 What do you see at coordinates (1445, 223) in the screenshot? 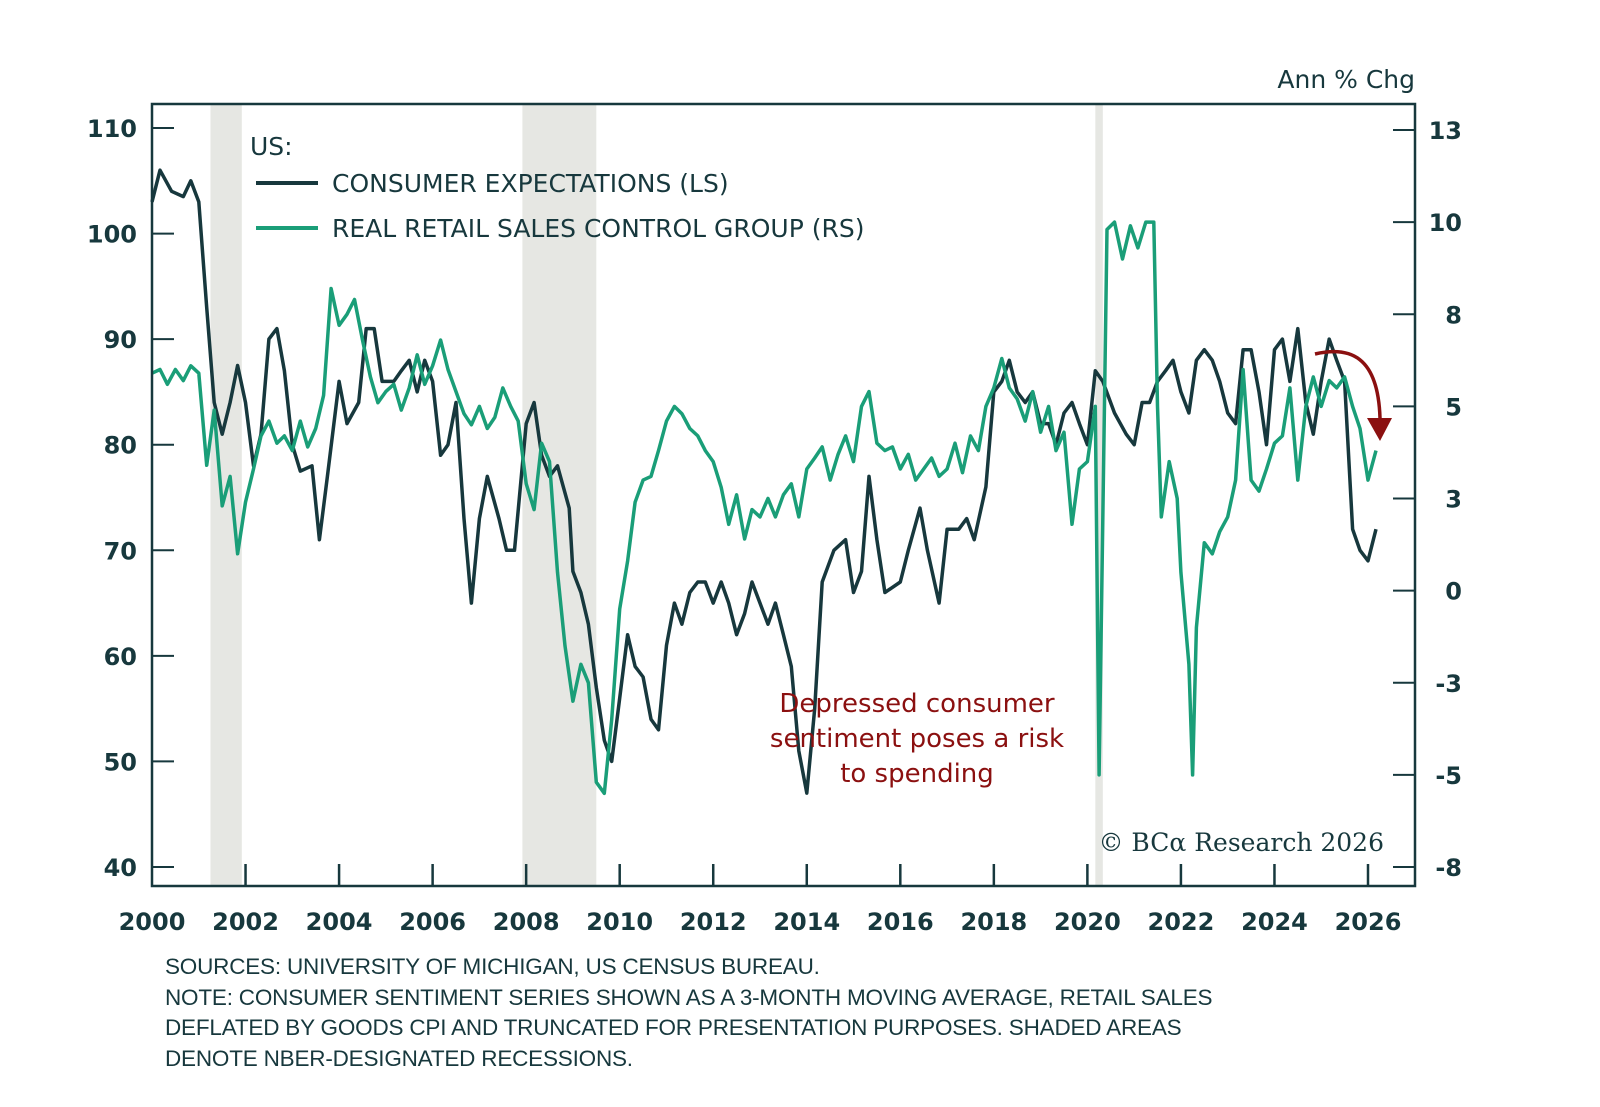
I see `y-right-tick-label: 10` at bounding box center [1445, 223].